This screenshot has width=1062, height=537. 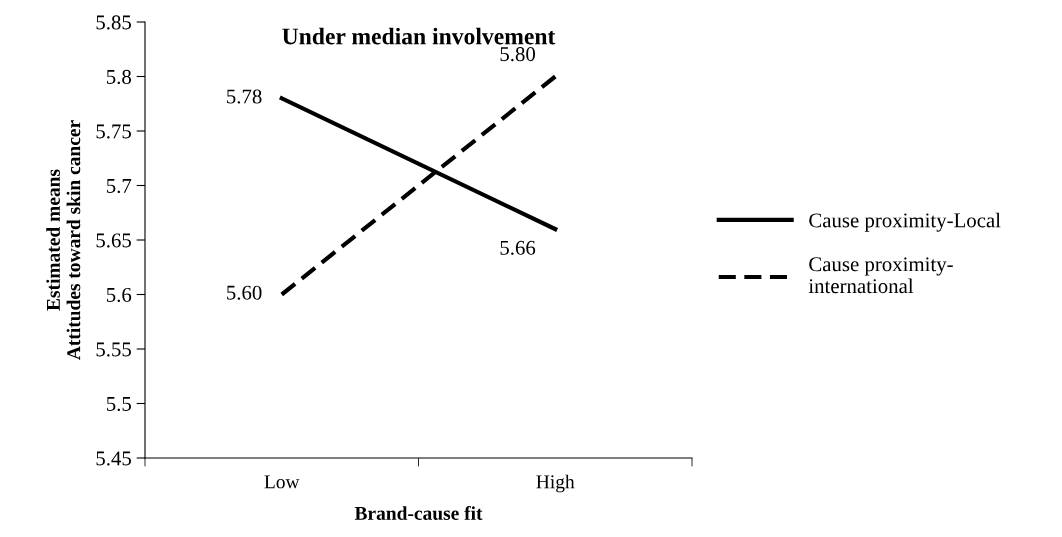 What do you see at coordinates (905, 222) in the screenshot?
I see `legend-label: Cause proximity-Local` at bounding box center [905, 222].